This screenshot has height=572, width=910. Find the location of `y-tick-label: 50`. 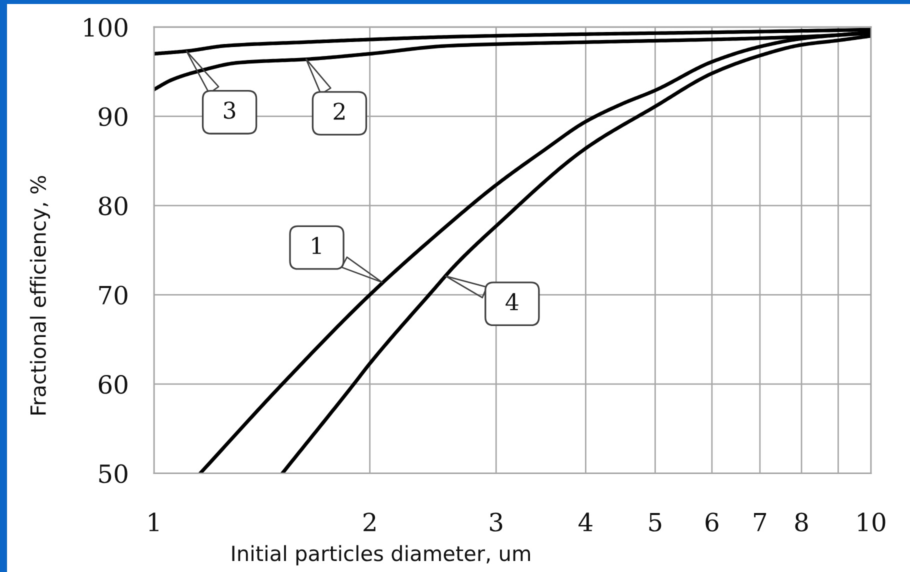

y-tick-label: 50 is located at coordinates (113, 474).